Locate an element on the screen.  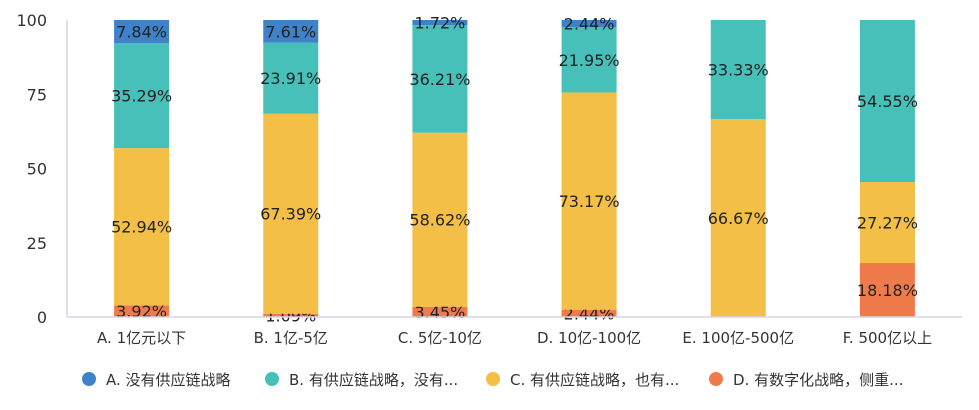
x-tick-label: C. 5亿-10亿 is located at coordinates (440, 338).